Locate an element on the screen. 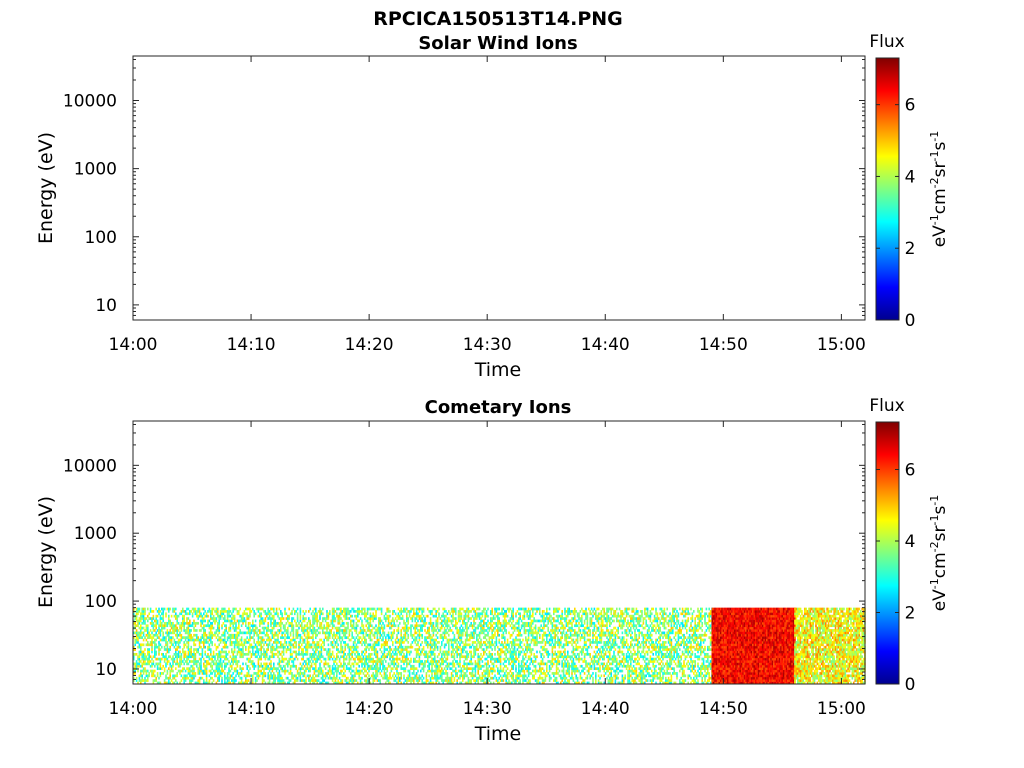  x-tick-label: 14:30 is located at coordinates (487, 345).